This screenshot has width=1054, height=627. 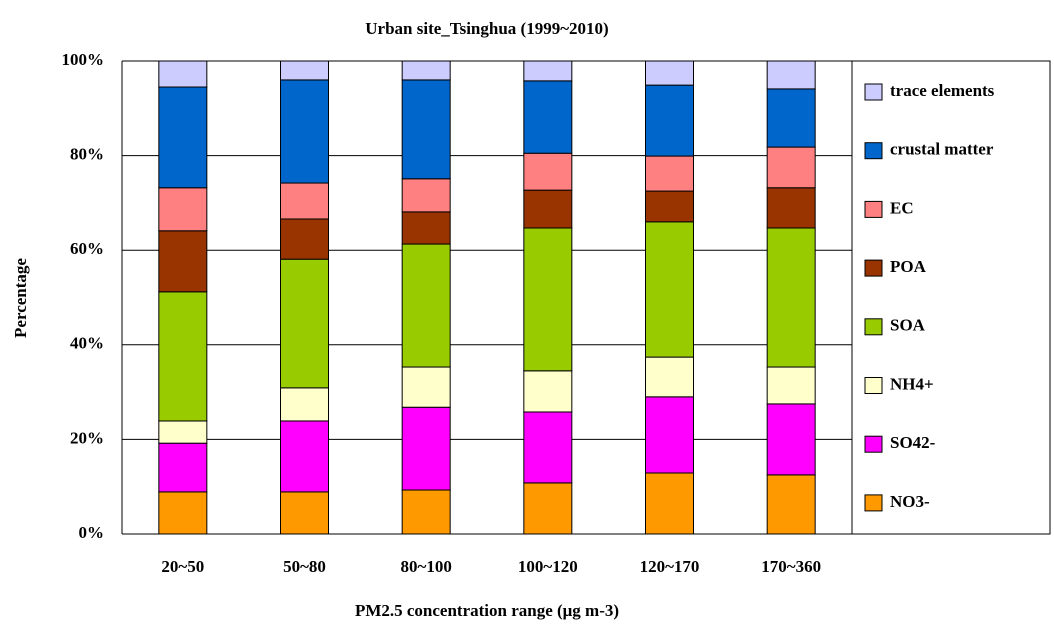 What do you see at coordinates (87, 437) in the screenshot?
I see `y-tick-label: 20%` at bounding box center [87, 437].